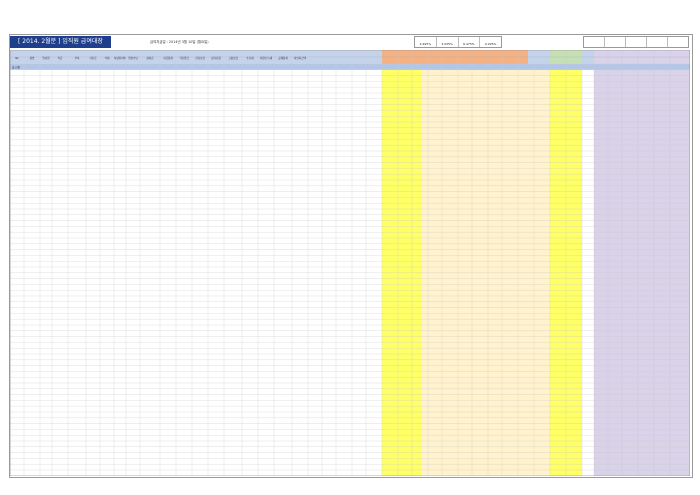 This screenshot has height=495, width=700. I want to click on insurance-rate-values: 4.495% 3.035% 6.475% 0.295%, so click(458, 44).